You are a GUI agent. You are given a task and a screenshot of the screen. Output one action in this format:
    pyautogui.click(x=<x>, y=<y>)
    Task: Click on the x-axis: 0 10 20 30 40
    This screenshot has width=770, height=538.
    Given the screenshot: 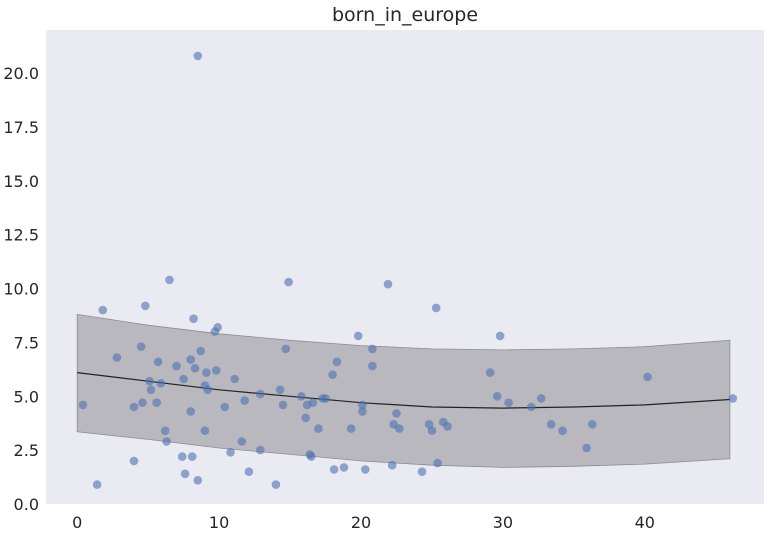 What is the action you would take?
    pyautogui.click(x=363, y=522)
    